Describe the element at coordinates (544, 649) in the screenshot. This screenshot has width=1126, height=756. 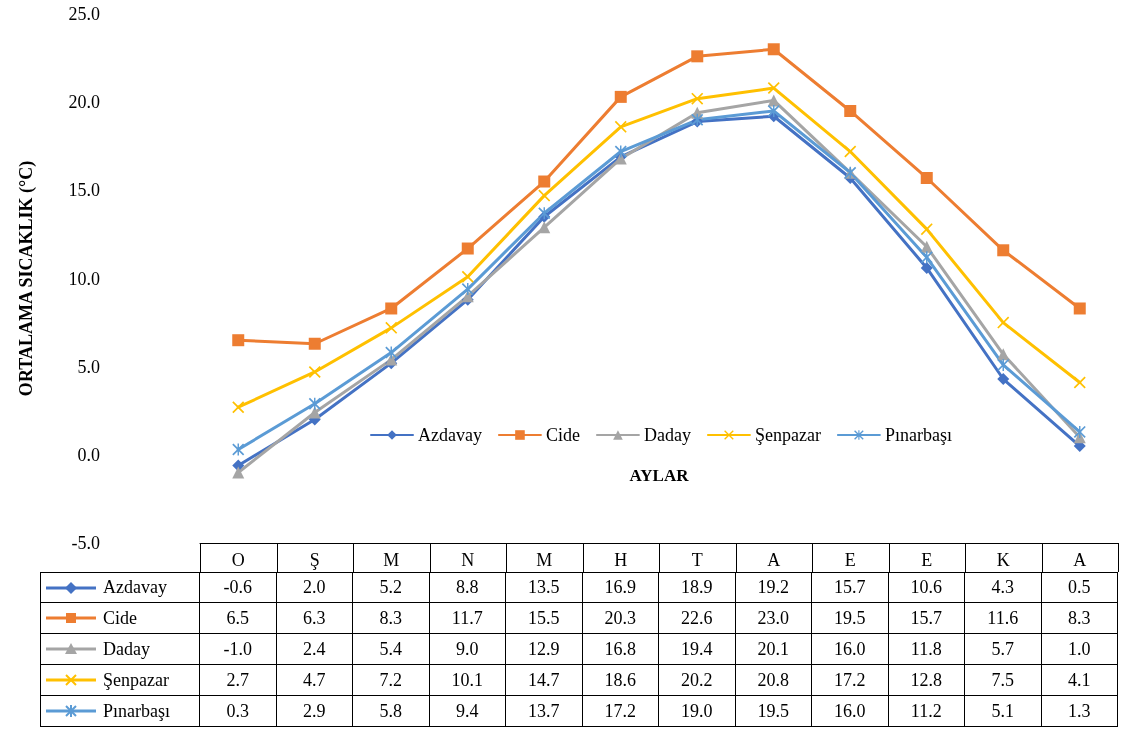
I see `data-label: 12.9` at that location.